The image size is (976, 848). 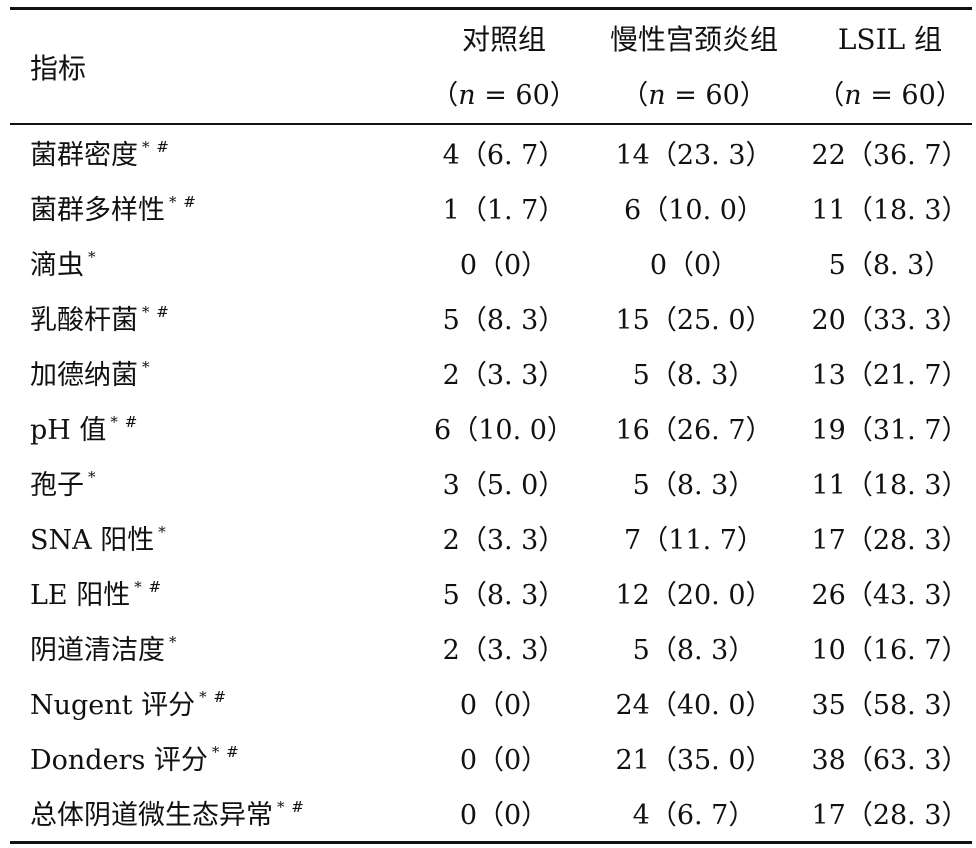 I want to click on table-row: 乳酸杆菌 * # 5（8. 3） 15（25. 0） 20（33. 3）, so click(x=491, y=317).